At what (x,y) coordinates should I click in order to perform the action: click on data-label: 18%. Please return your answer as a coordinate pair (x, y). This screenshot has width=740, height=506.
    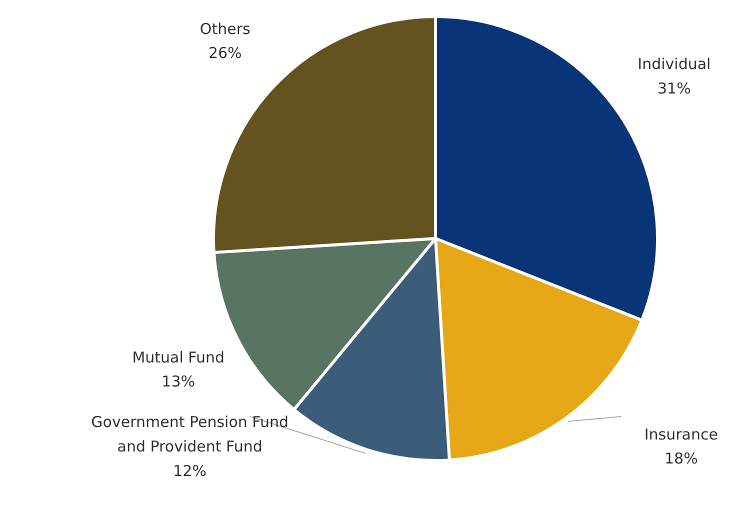
    Looking at the image, I should click on (681, 459).